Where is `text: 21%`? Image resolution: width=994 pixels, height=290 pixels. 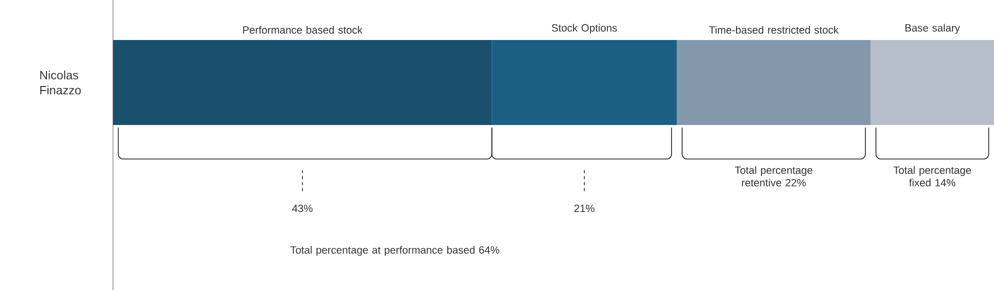 text: 21% is located at coordinates (584, 208).